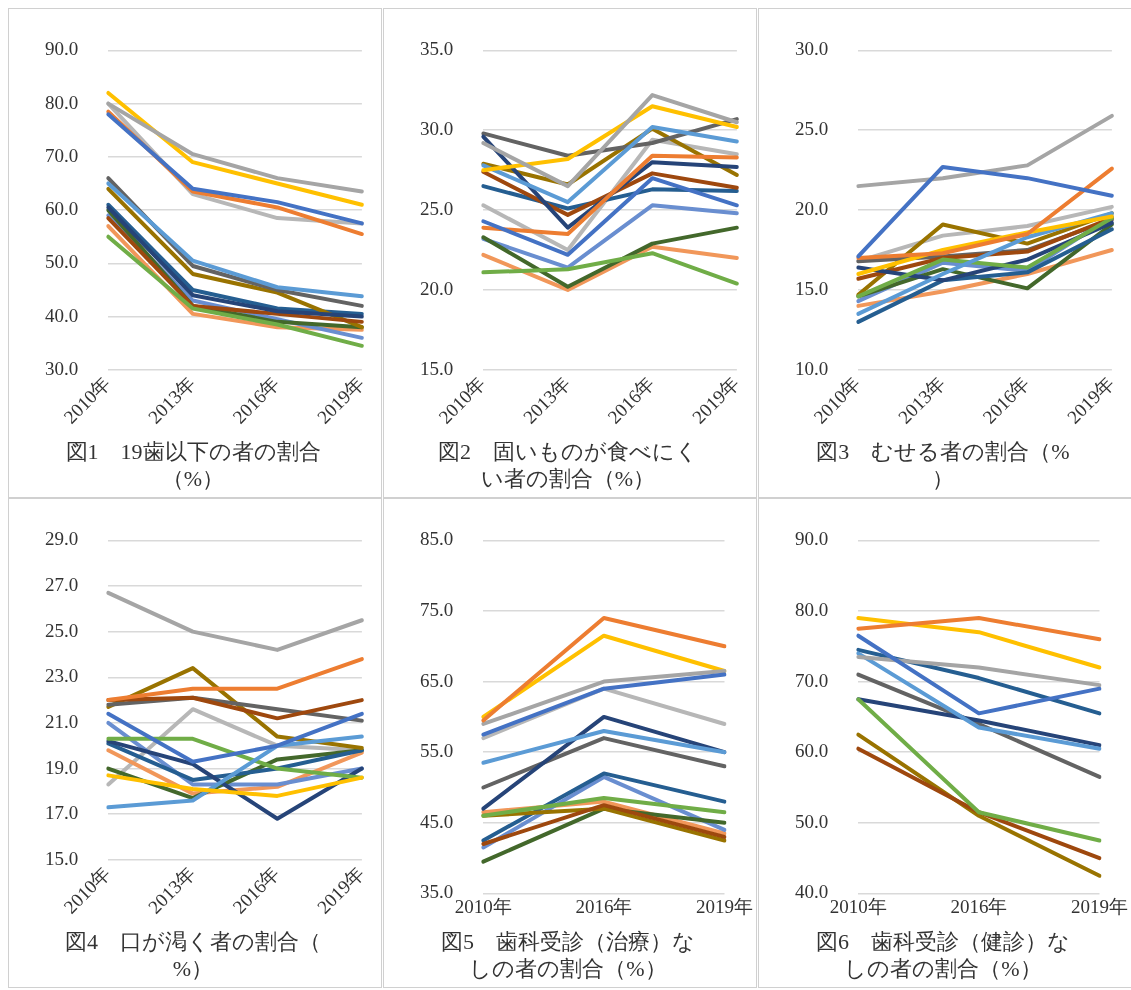 Image resolution: width=1131 pixels, height=990 pixels. Describe the element at coordinates (62, 813) in the screenshot. I see `y-tick-label: 17.0` at that location.